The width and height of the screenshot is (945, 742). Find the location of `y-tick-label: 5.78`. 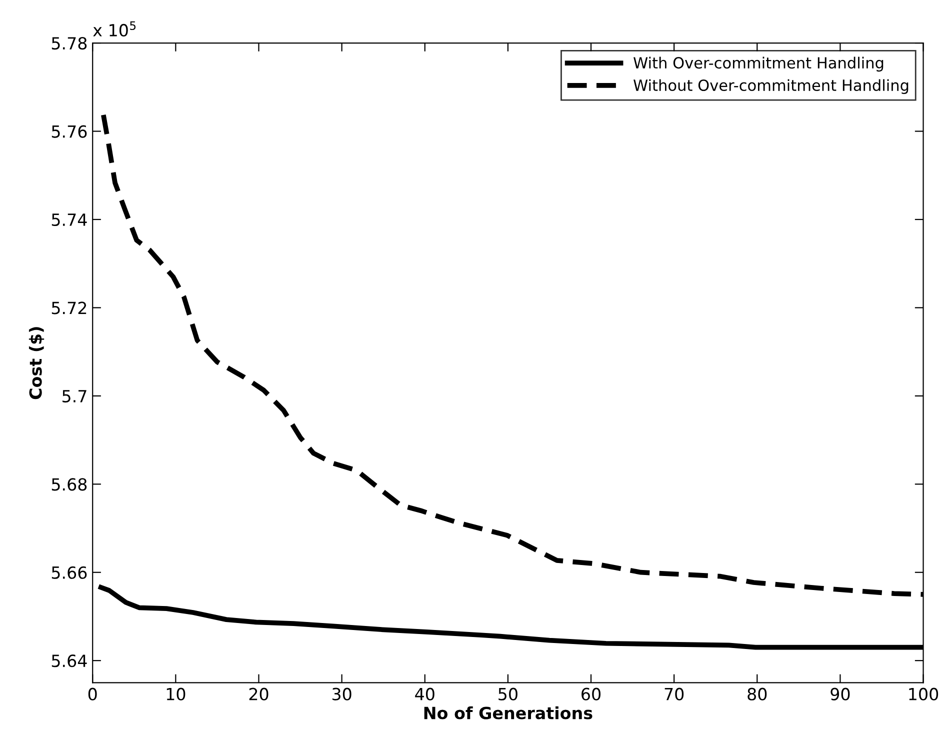

y-tick-label: 5.78 is located at coordinates (69, 43).